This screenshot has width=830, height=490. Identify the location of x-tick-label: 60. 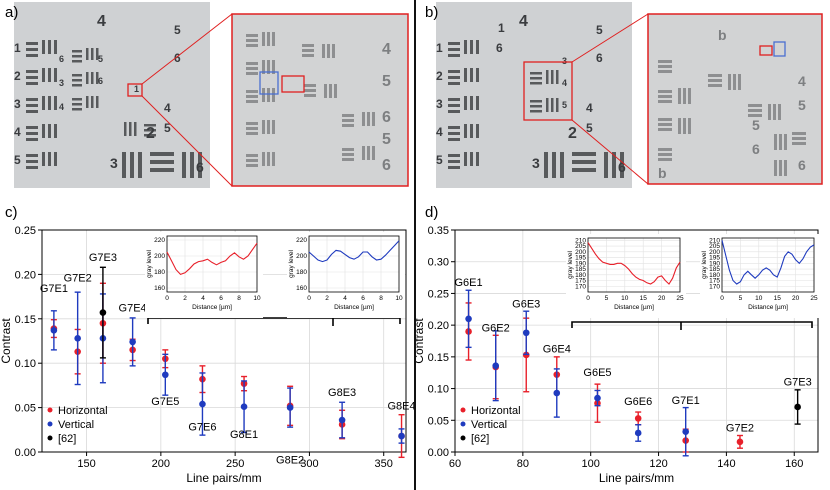
(455, 464).